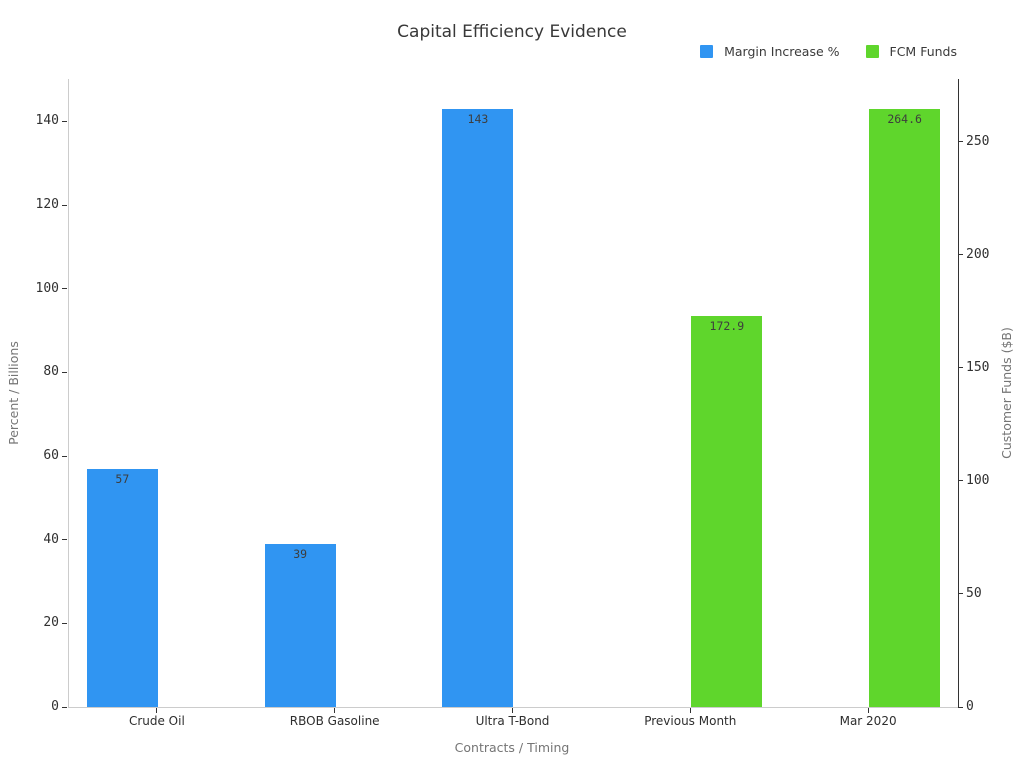  What do you see at coordinates (334, 721) in the screenshot?
I see `x-axis-category-label: RBOB Gasoline` at bounding box center [334, 721].